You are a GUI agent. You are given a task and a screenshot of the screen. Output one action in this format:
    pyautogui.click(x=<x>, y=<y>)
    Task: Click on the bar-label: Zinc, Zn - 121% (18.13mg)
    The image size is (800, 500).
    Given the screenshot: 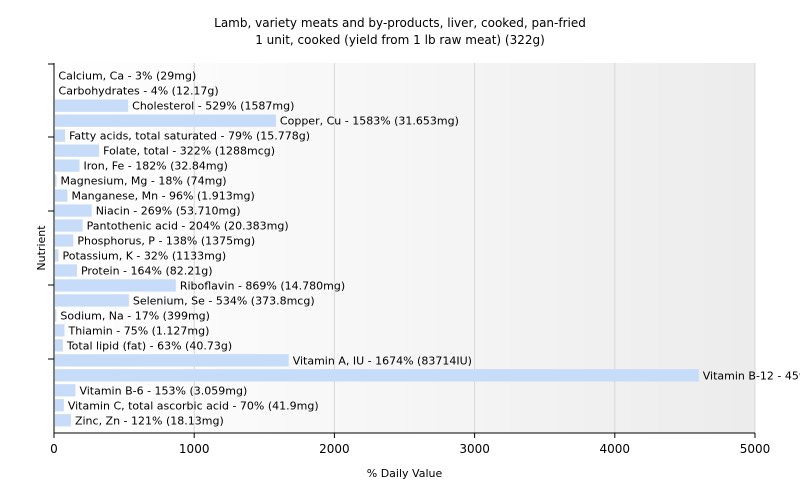 What is the action you would take?
    pyautogui.click(x=149, y=420)
    